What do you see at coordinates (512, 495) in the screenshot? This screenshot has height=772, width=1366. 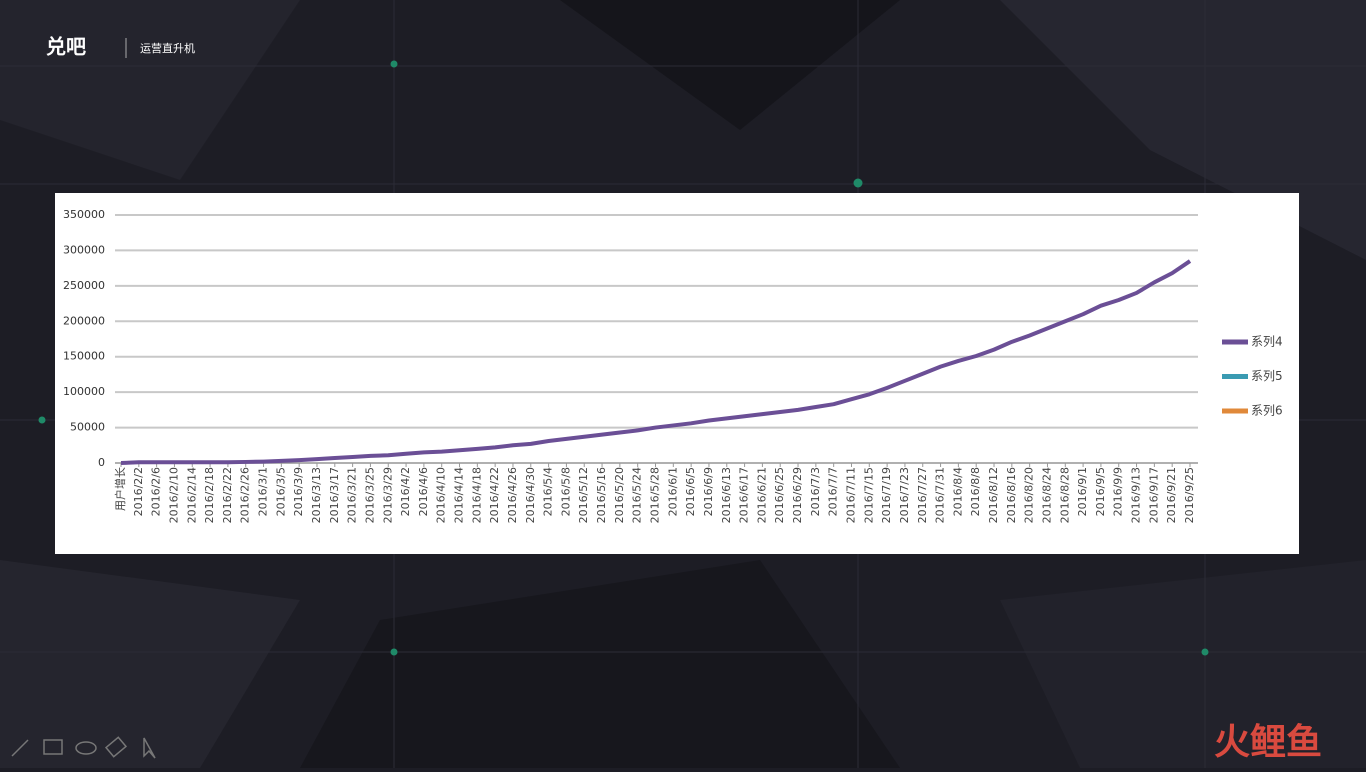 I see `x-tick-label: 2016/4/26` at bounding box center [512, 495].